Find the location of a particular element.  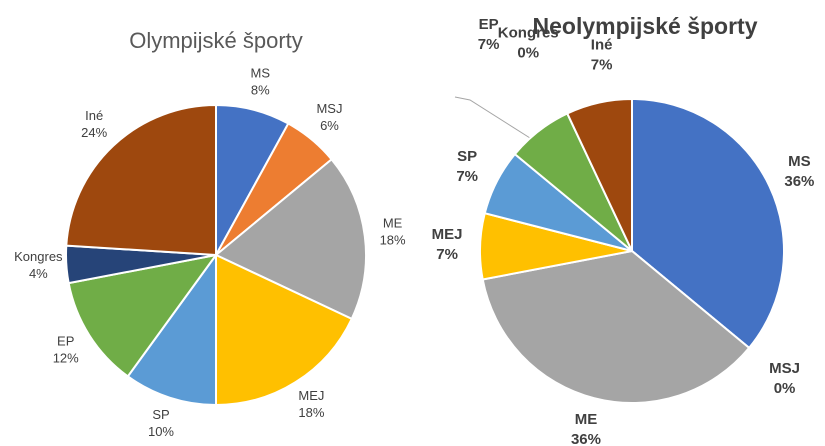

slice-value-label: 10% is located at coordinates (161, 431).